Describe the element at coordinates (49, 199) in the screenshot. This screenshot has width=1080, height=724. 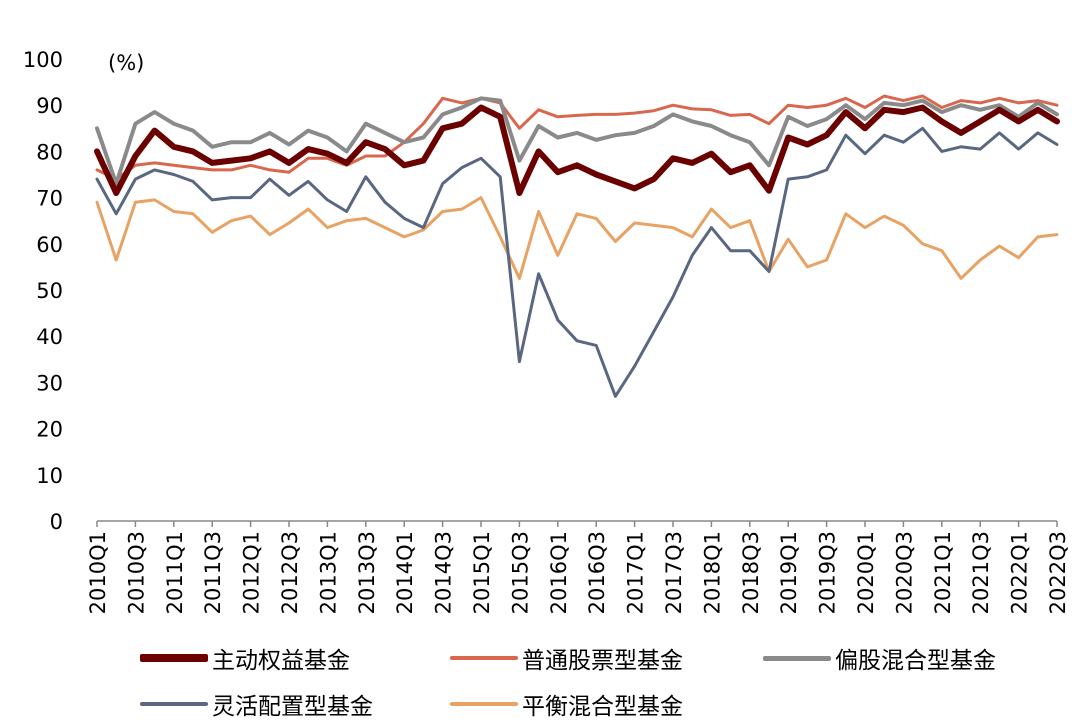
I see `y-tick-label: 70` at that location.